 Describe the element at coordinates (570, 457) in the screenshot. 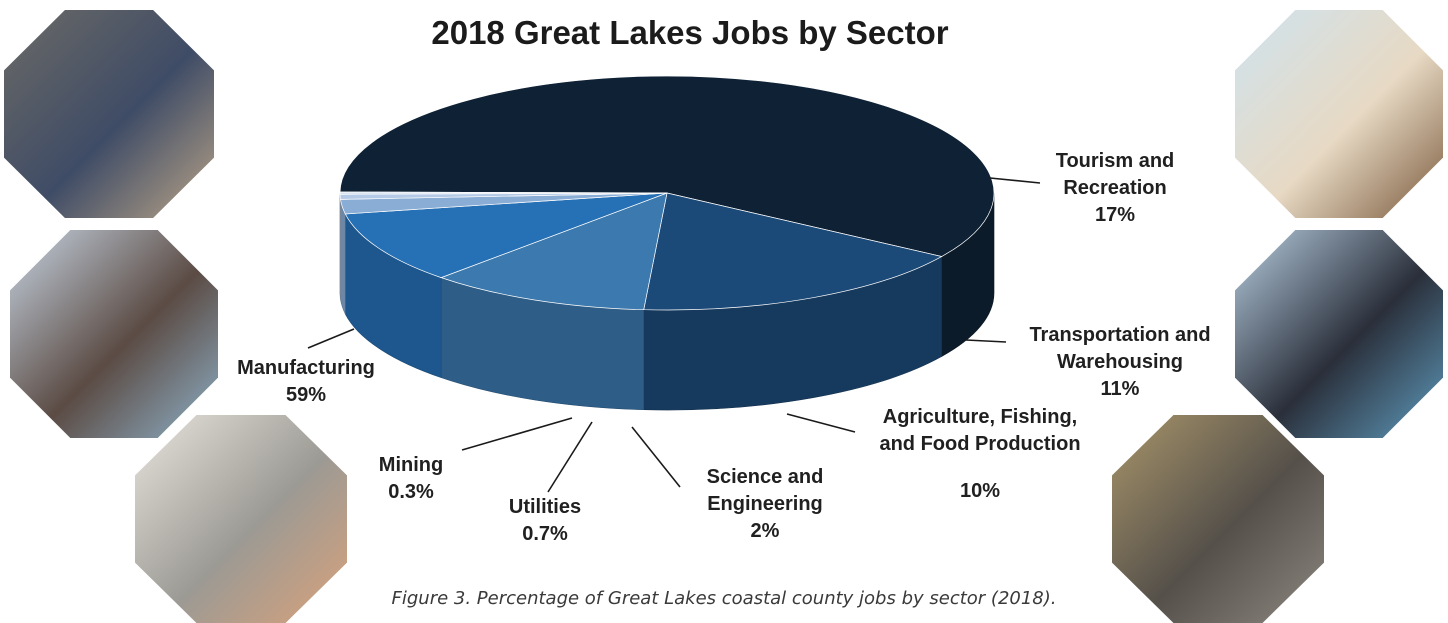

I see `leader-line-utilities` at that location.